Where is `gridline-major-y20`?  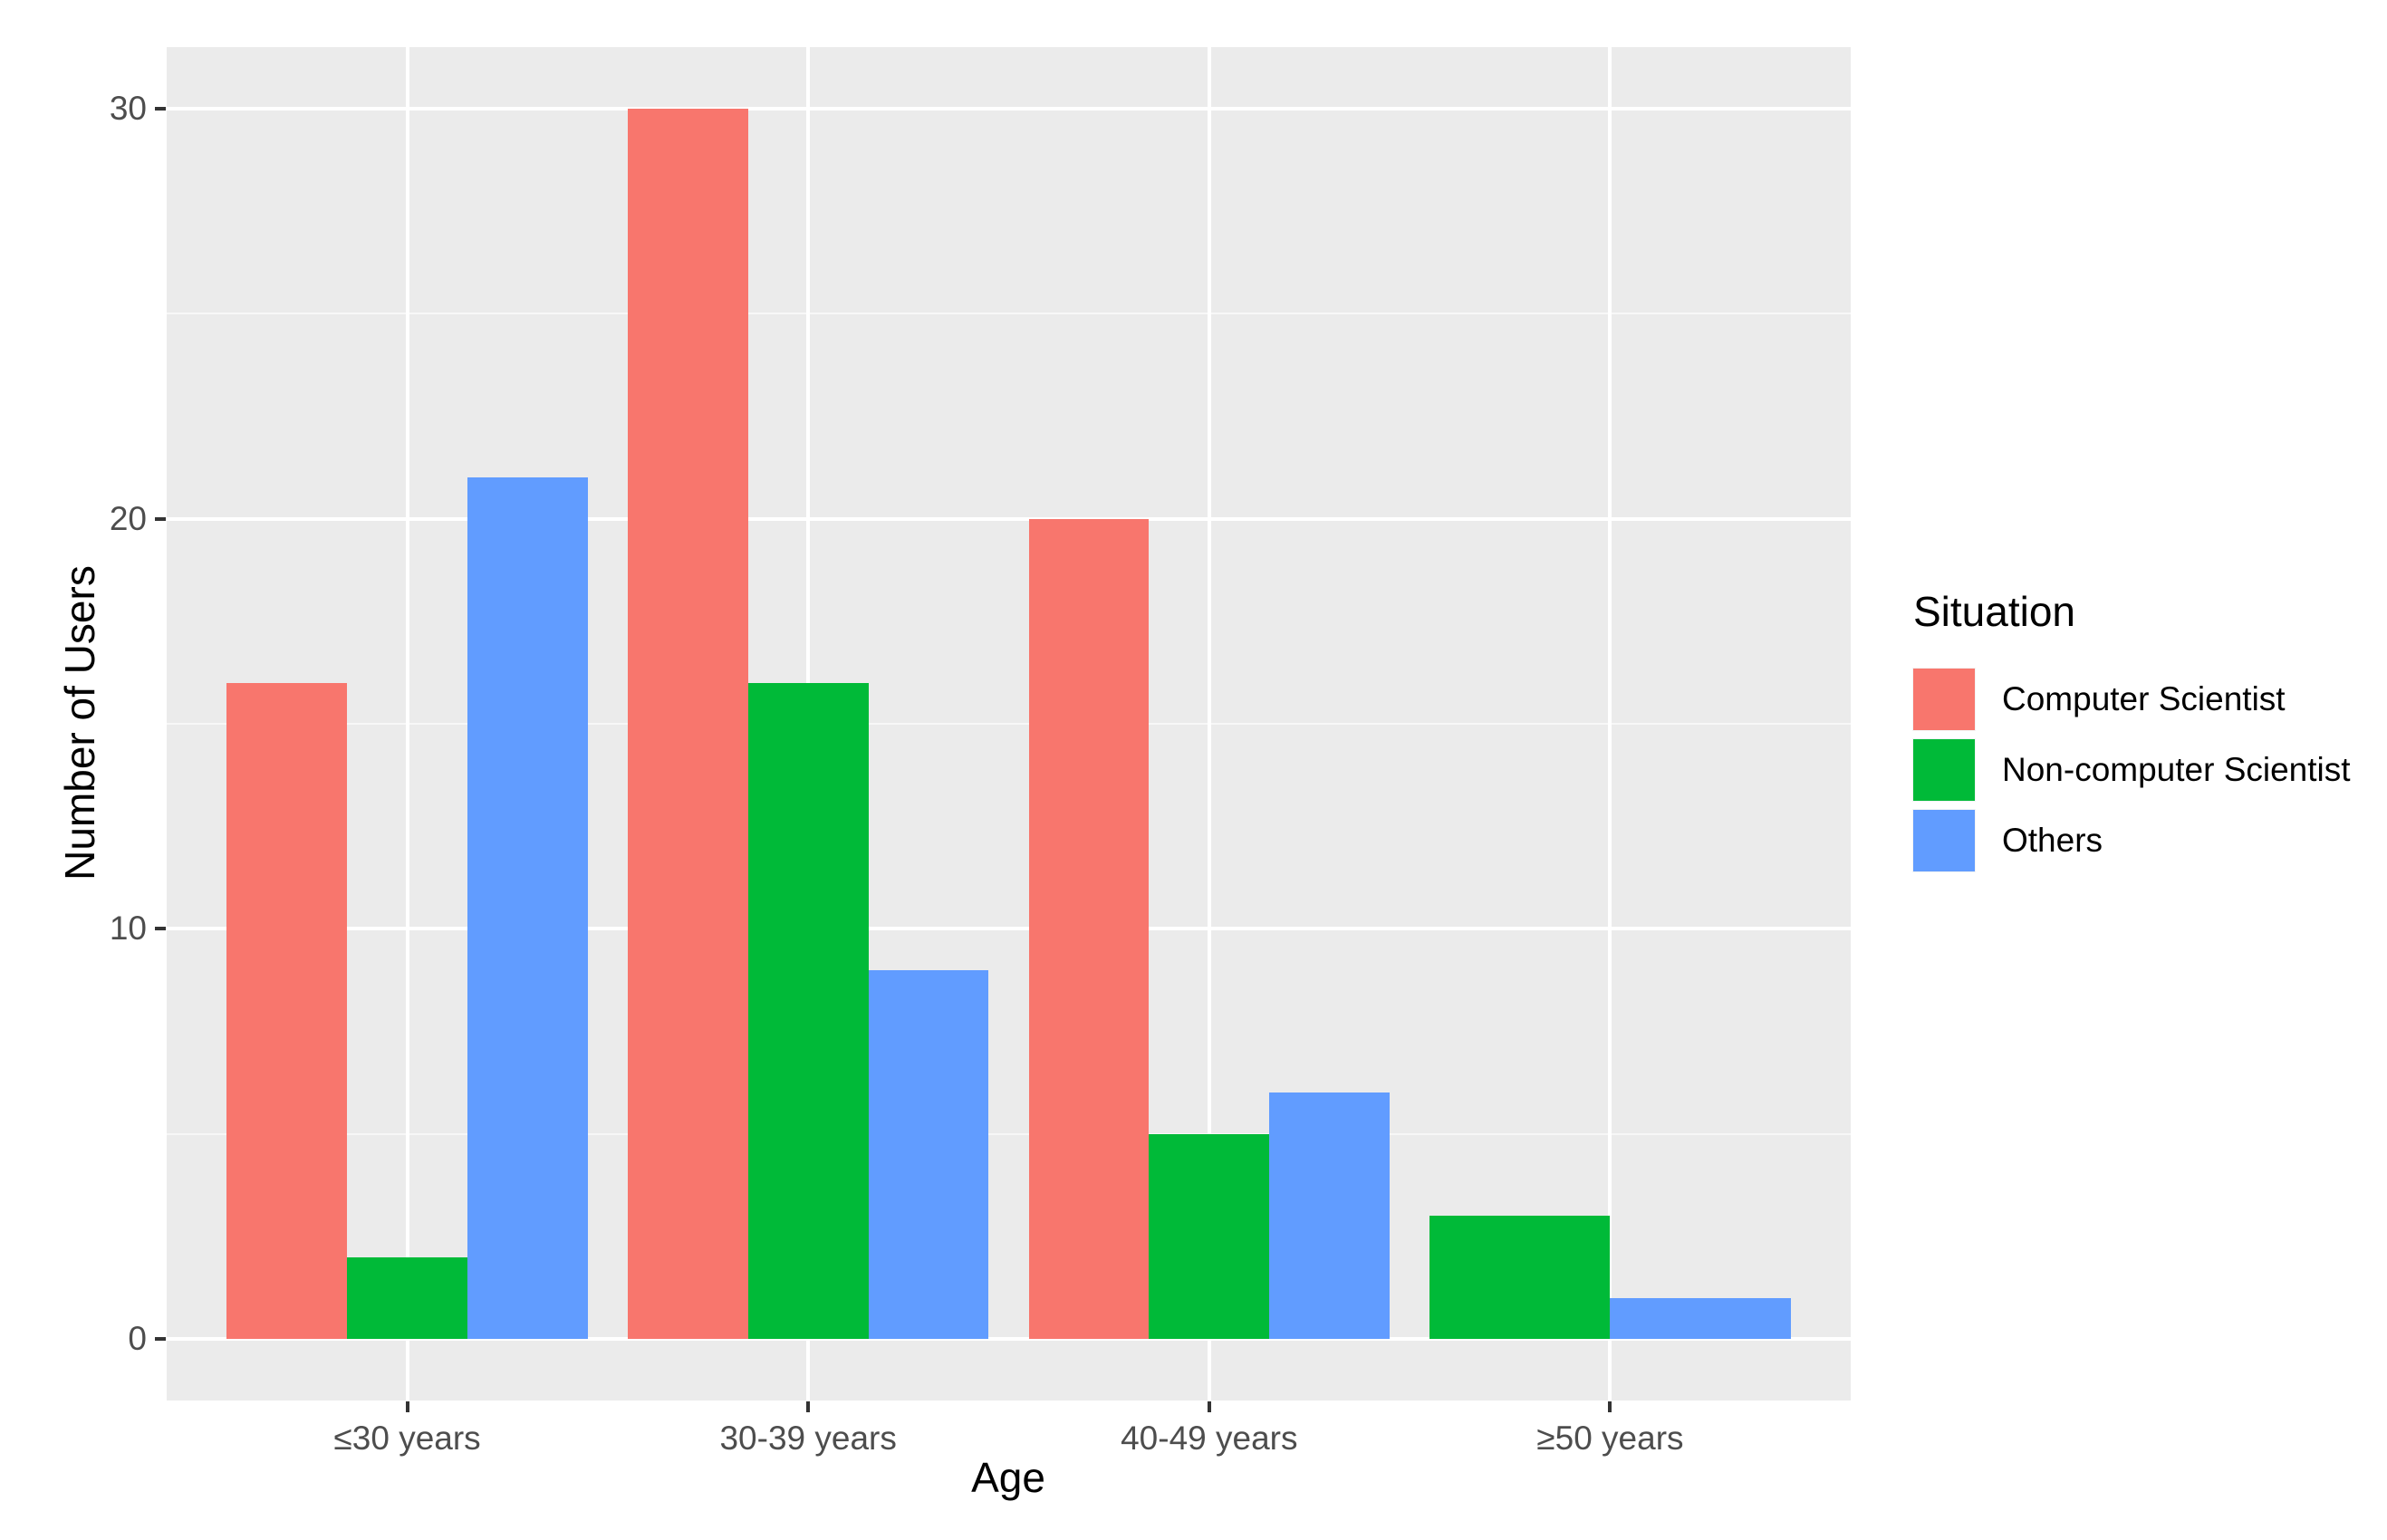
gridline-major-y20 is located at coordinates (1009, 518).